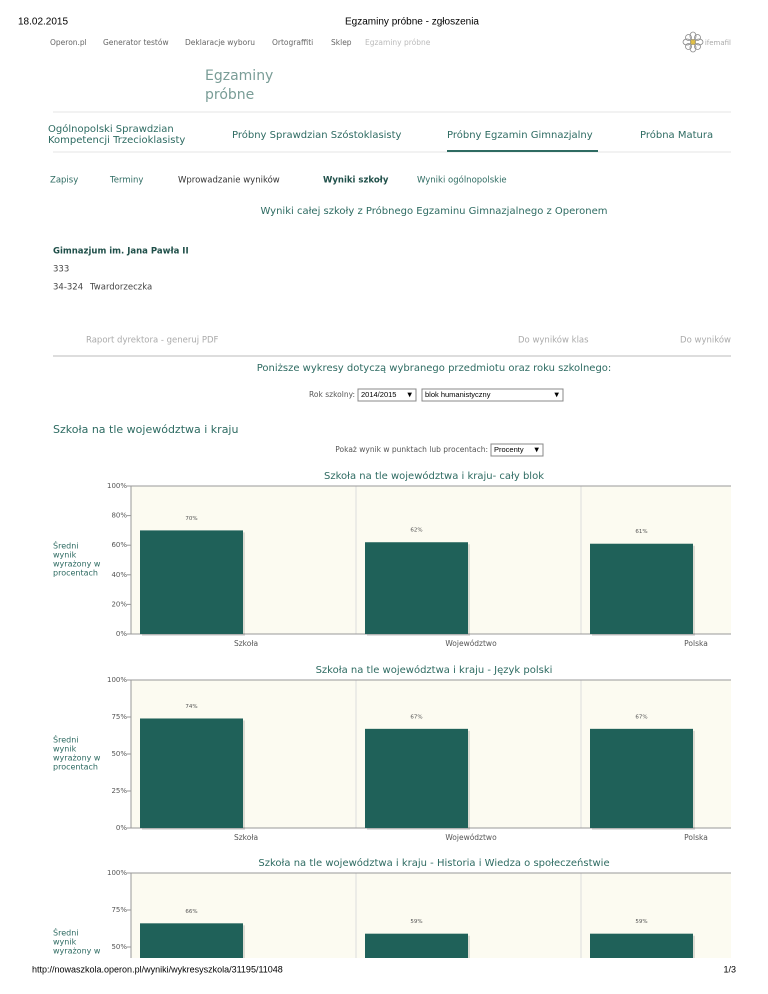  I want to click on sub-nav-link: Terminy, so click(126, 181).